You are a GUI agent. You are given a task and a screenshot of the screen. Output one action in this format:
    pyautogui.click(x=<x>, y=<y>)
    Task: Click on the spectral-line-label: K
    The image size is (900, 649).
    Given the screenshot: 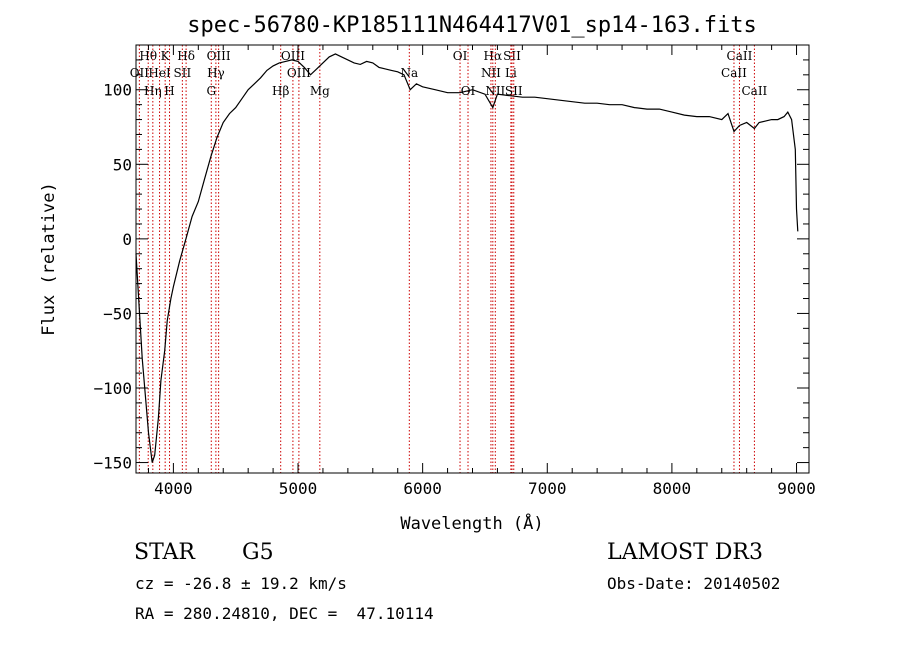 What is the action you would take?
    pyautogui.click(x=166, y=56)
    